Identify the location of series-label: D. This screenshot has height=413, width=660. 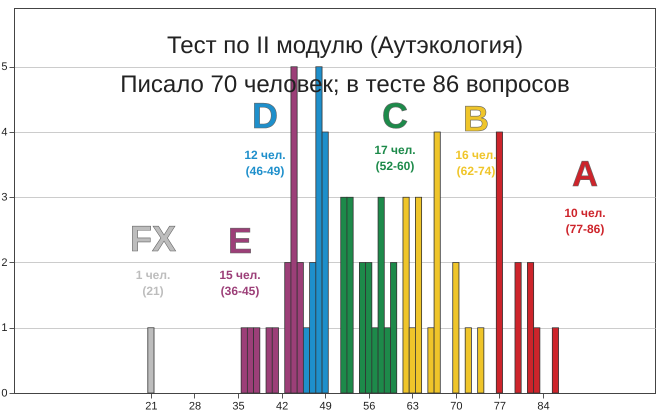
(265, 115).